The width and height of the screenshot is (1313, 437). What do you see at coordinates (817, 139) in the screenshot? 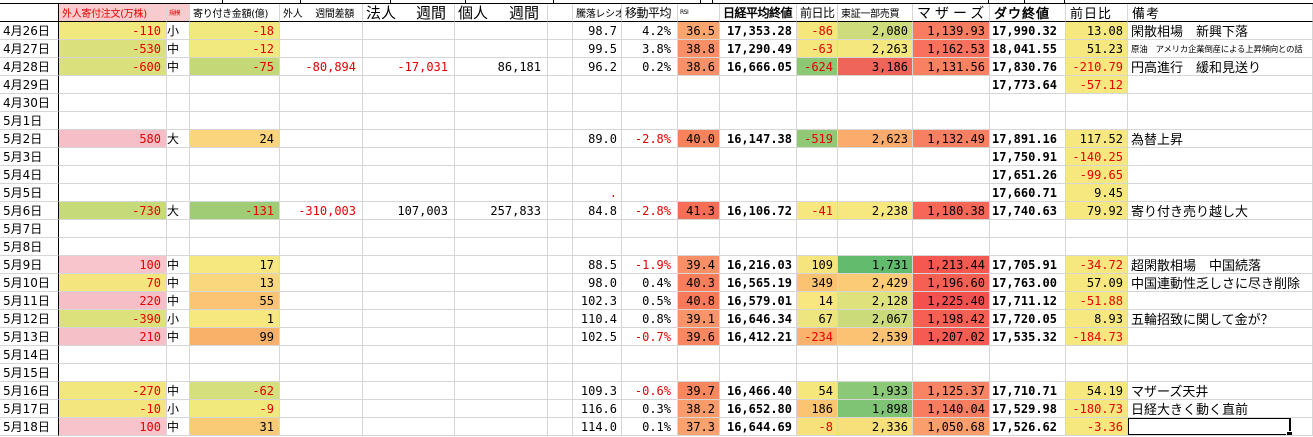
I see `nikkei-change-cell: -519` at bounding box center [817, 139].